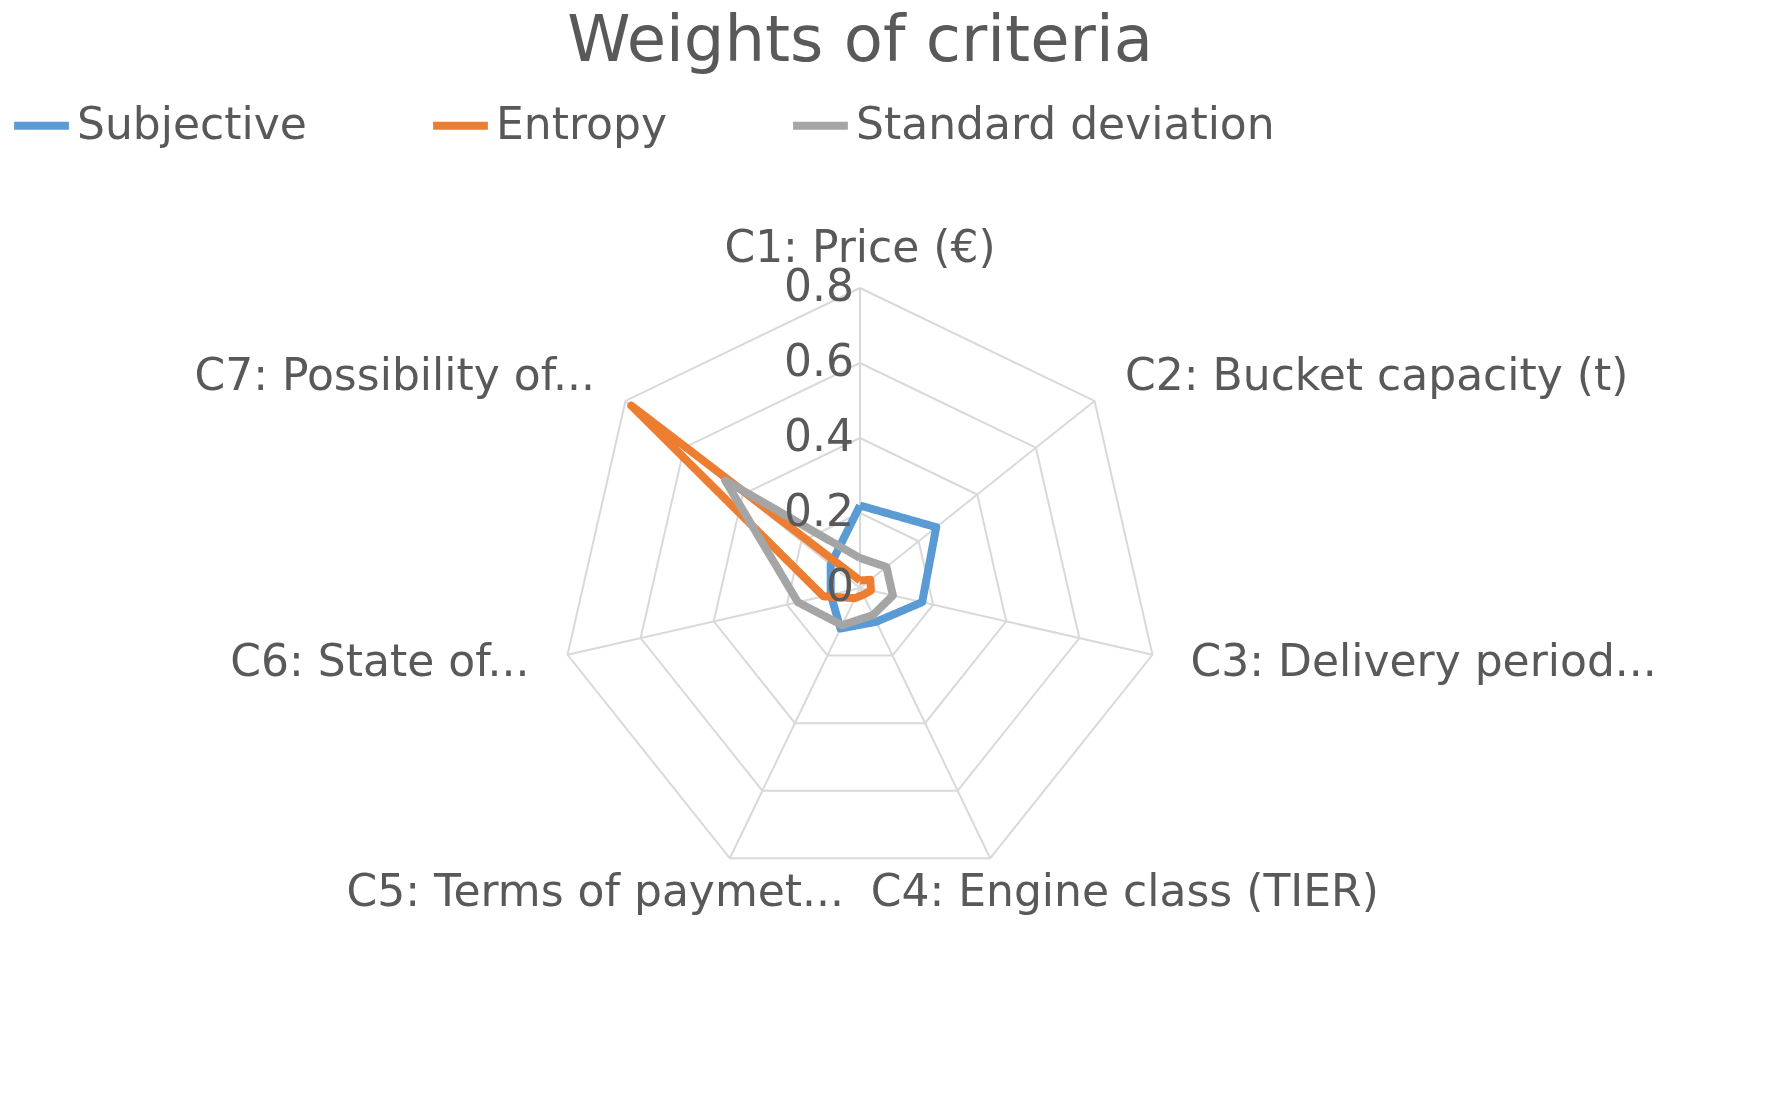 The image size is (1767, 1099). Describe the element at coordinates (1377, 374) in the screenshot. I see `spoke-label: C2: Bucket capacity (t)` at that location.